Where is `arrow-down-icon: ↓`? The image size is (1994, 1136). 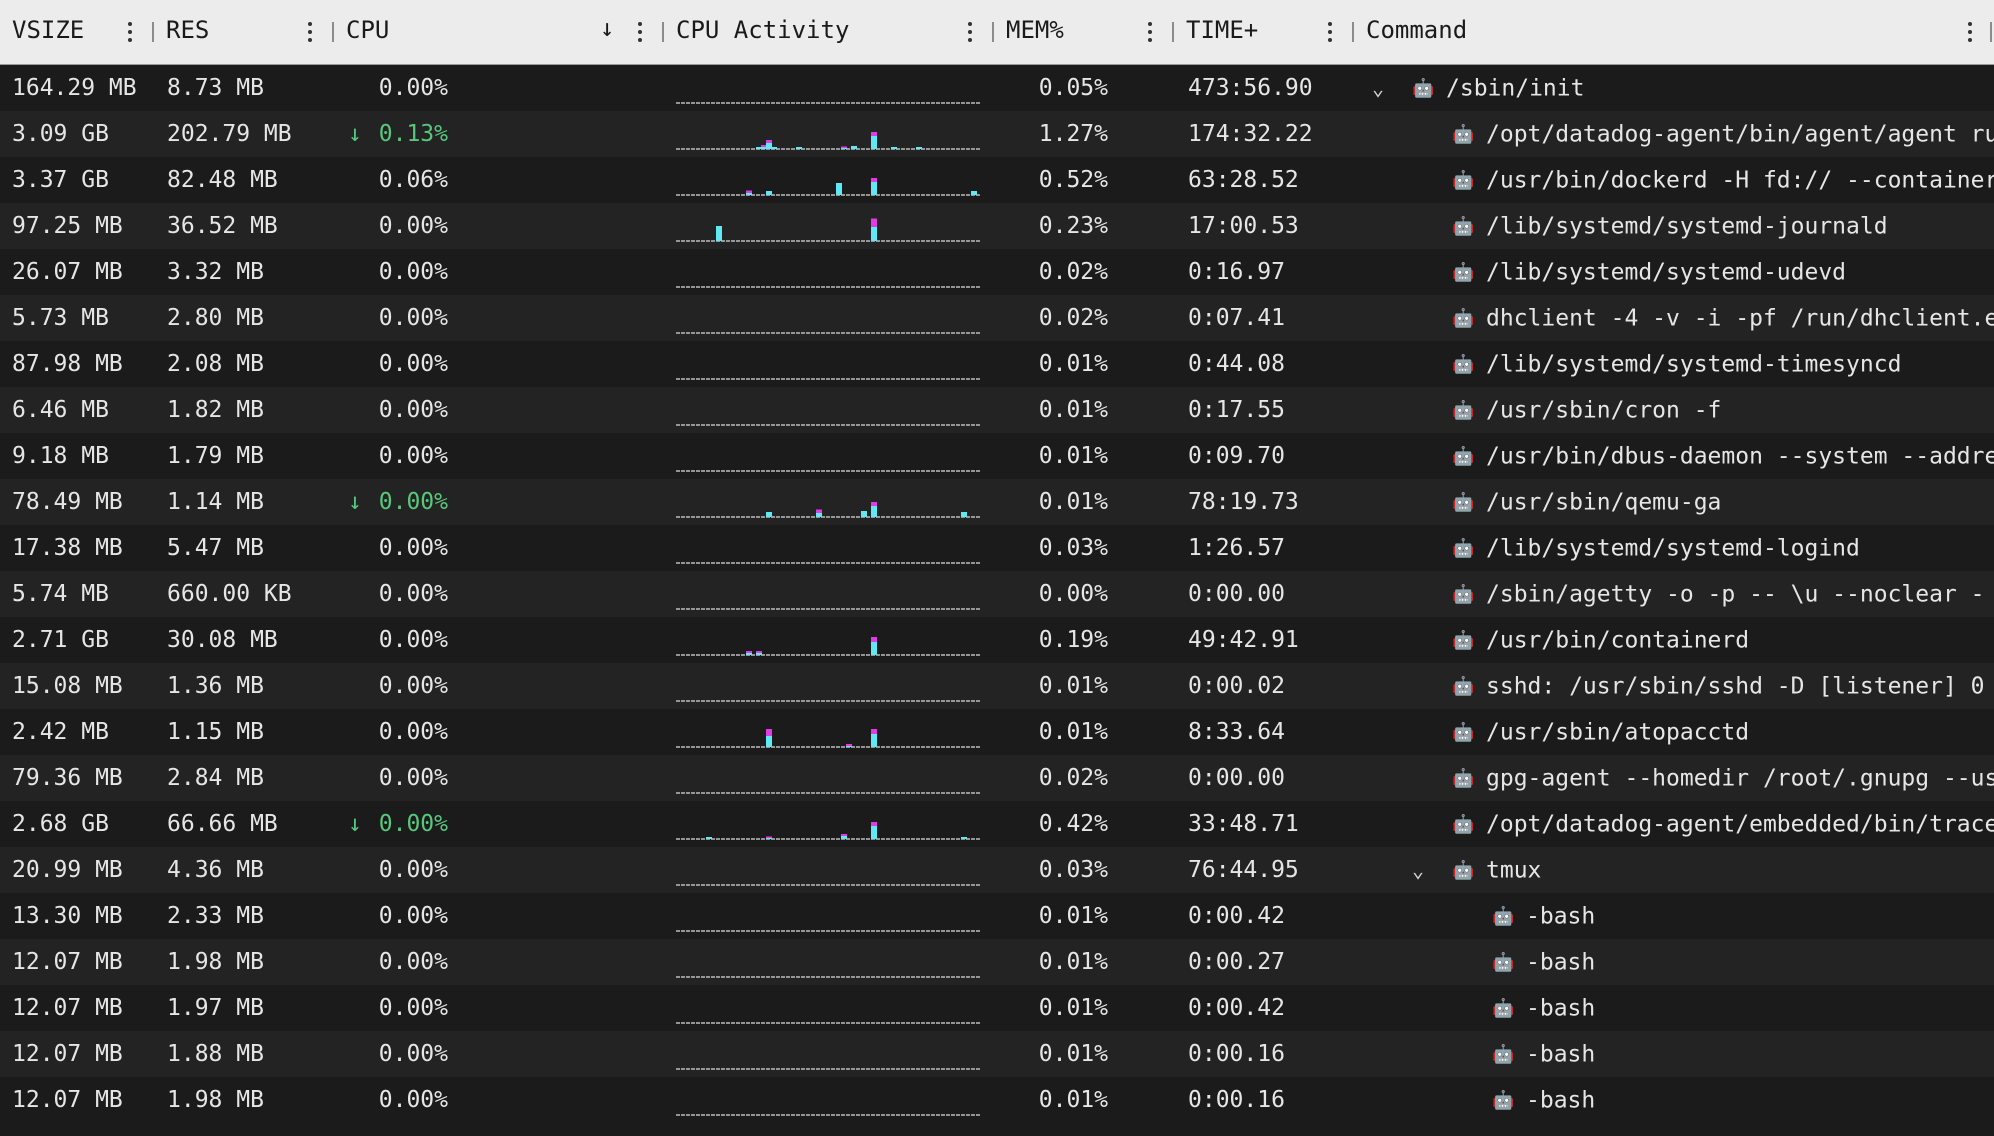
arrow-down-icon: ↓ is located at coordinates (607, 28).